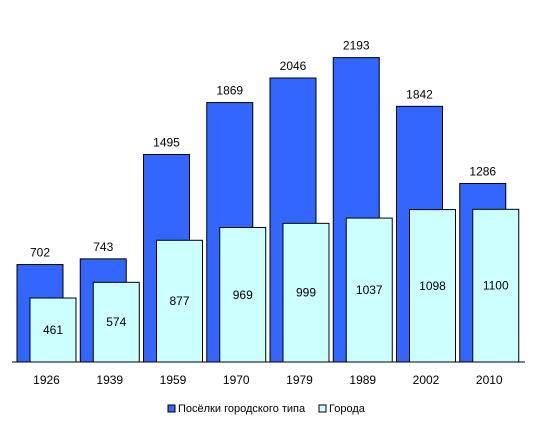  I want to click on value-label-series2-1979: 999, so click(306, 293).